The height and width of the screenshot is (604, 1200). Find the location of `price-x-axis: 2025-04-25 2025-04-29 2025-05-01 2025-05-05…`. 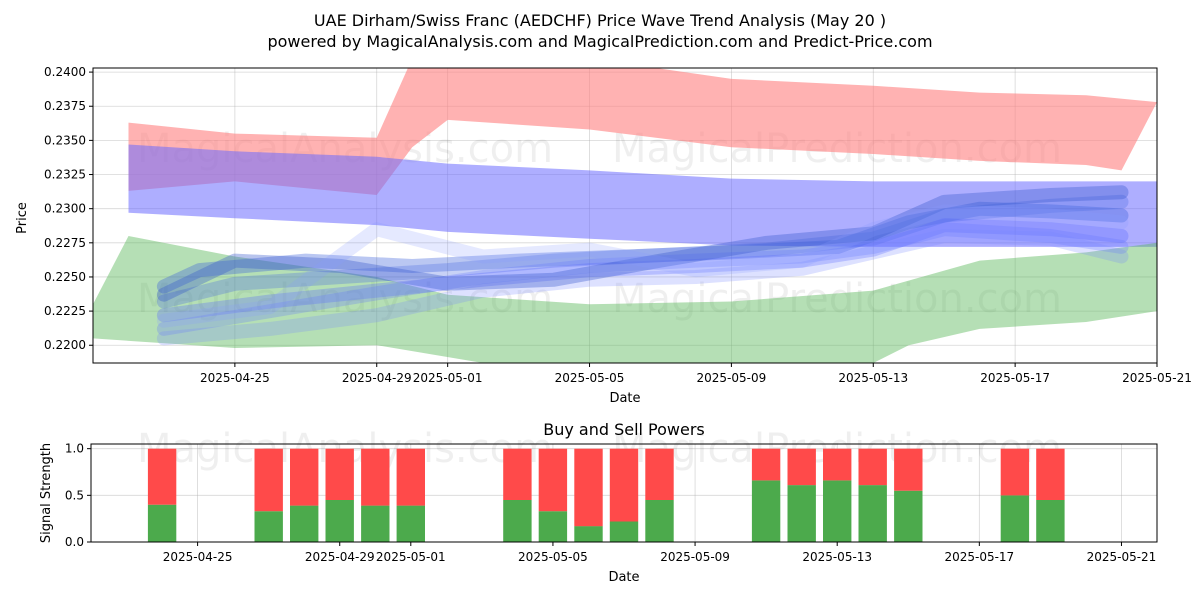

price-x-axis: 2025-04-25 2025-04-29 2025-05-01 2025-05-05… is located at coordinates (696, 374).